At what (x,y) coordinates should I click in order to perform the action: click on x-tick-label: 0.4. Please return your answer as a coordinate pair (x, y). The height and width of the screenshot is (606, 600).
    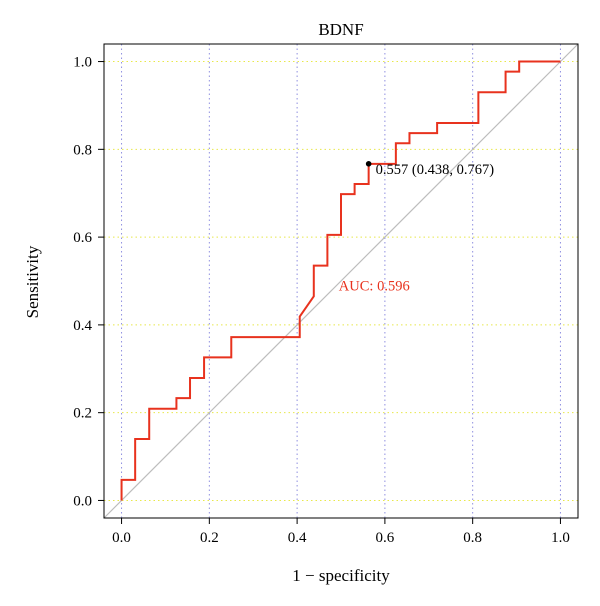
    Looking at the image, I should click on (297, 538).